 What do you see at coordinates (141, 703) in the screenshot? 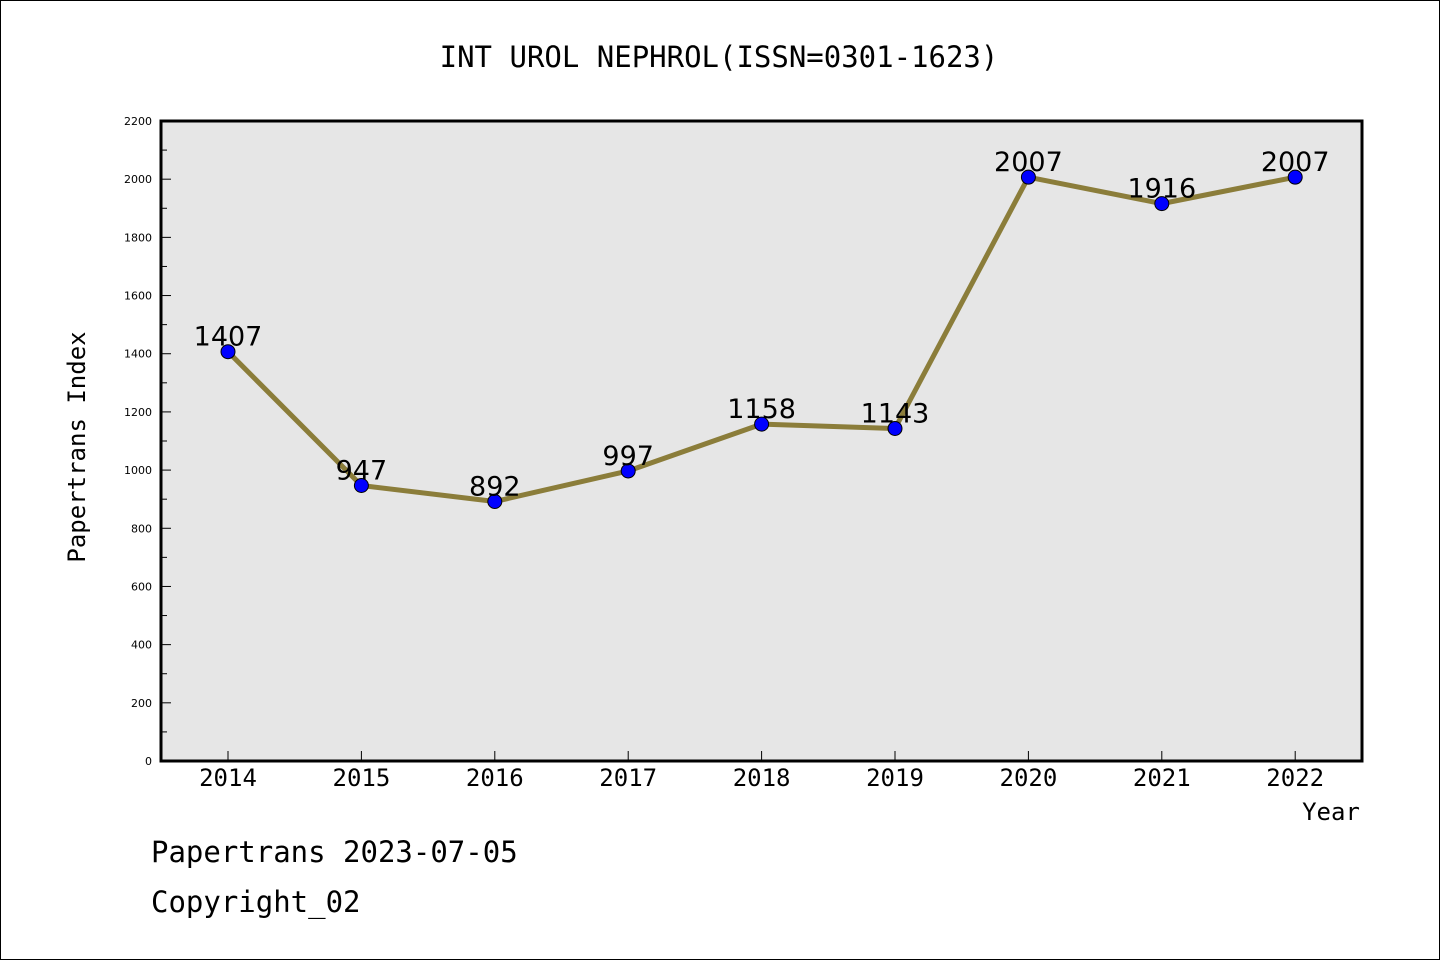
I see `y-tick-label: 200` at bounding box center [141, 703].